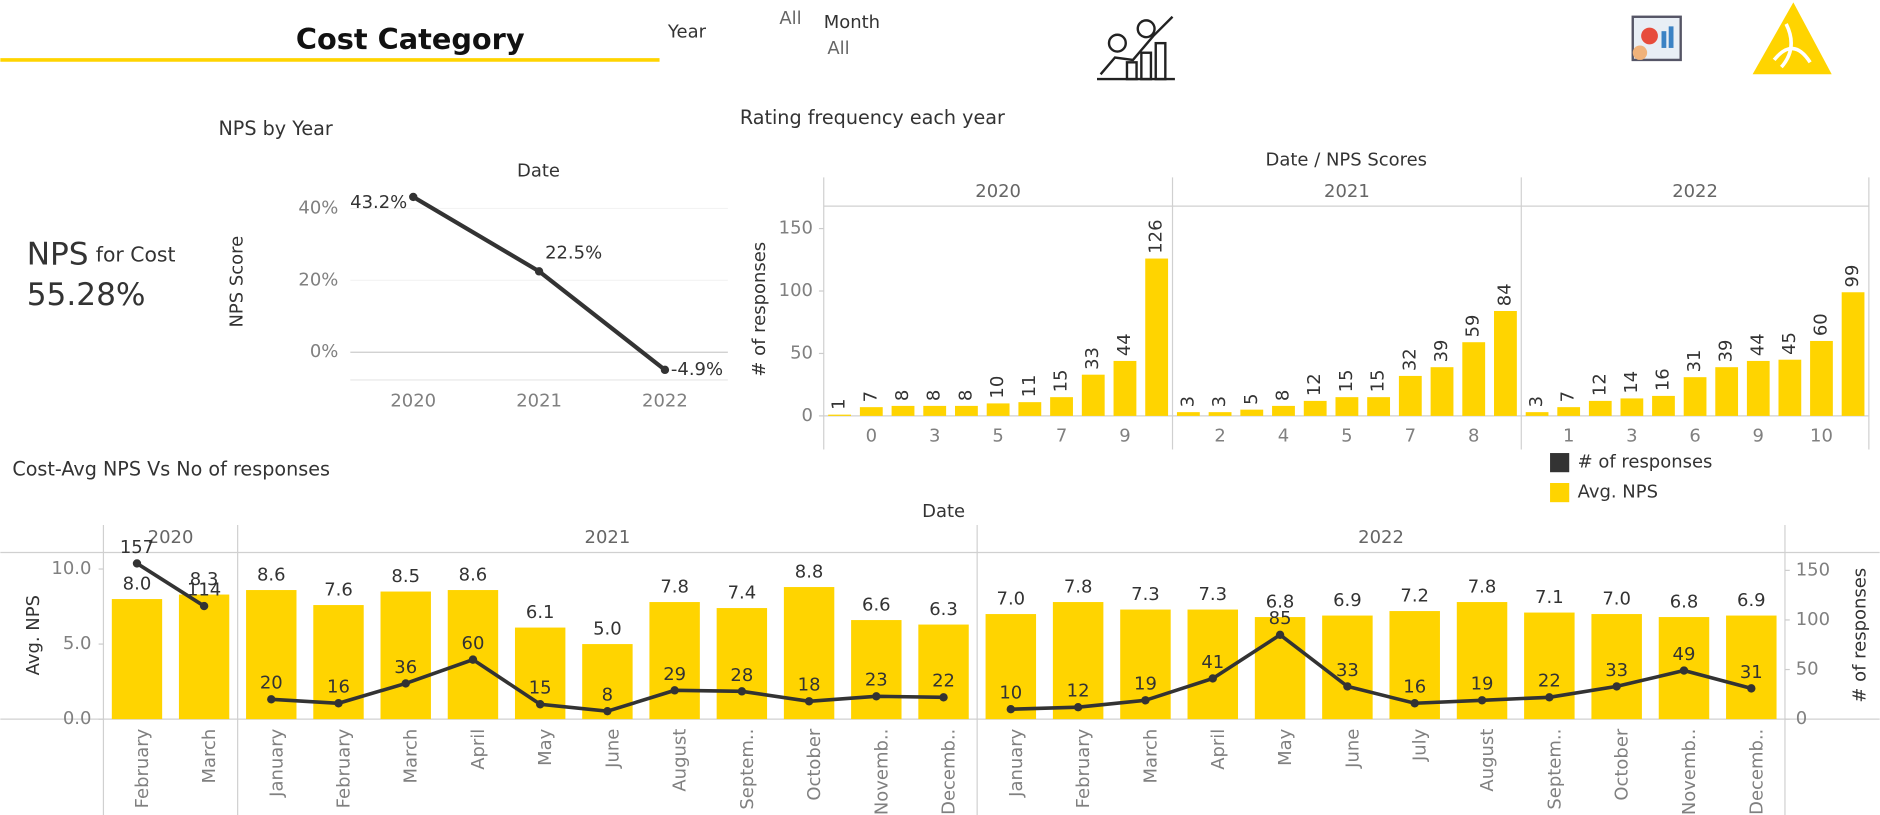  I want to click on data-label: 8.0, so click(137, 584).